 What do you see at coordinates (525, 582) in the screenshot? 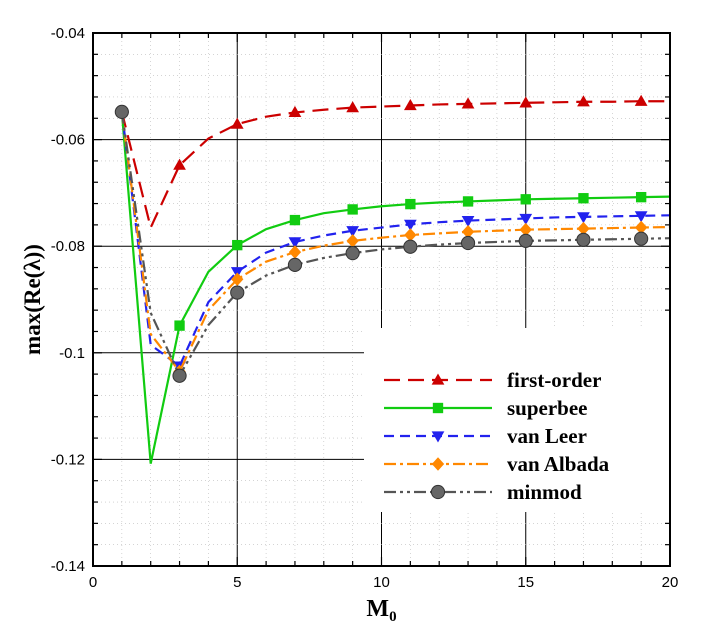
I see `x-tick-label: 15` at bounding box center [525, 582].